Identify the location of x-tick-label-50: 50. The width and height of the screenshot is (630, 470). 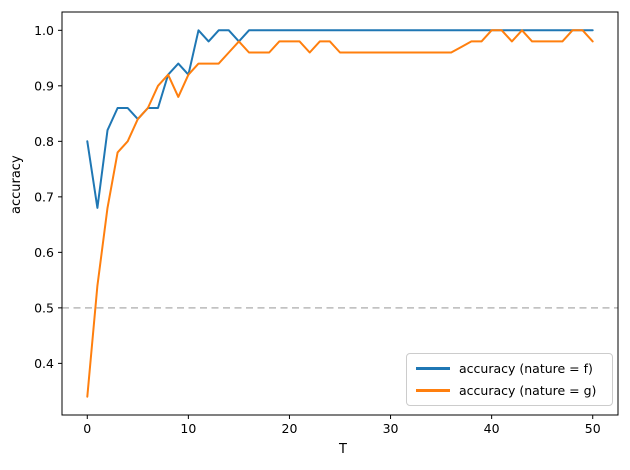
(593, 428).